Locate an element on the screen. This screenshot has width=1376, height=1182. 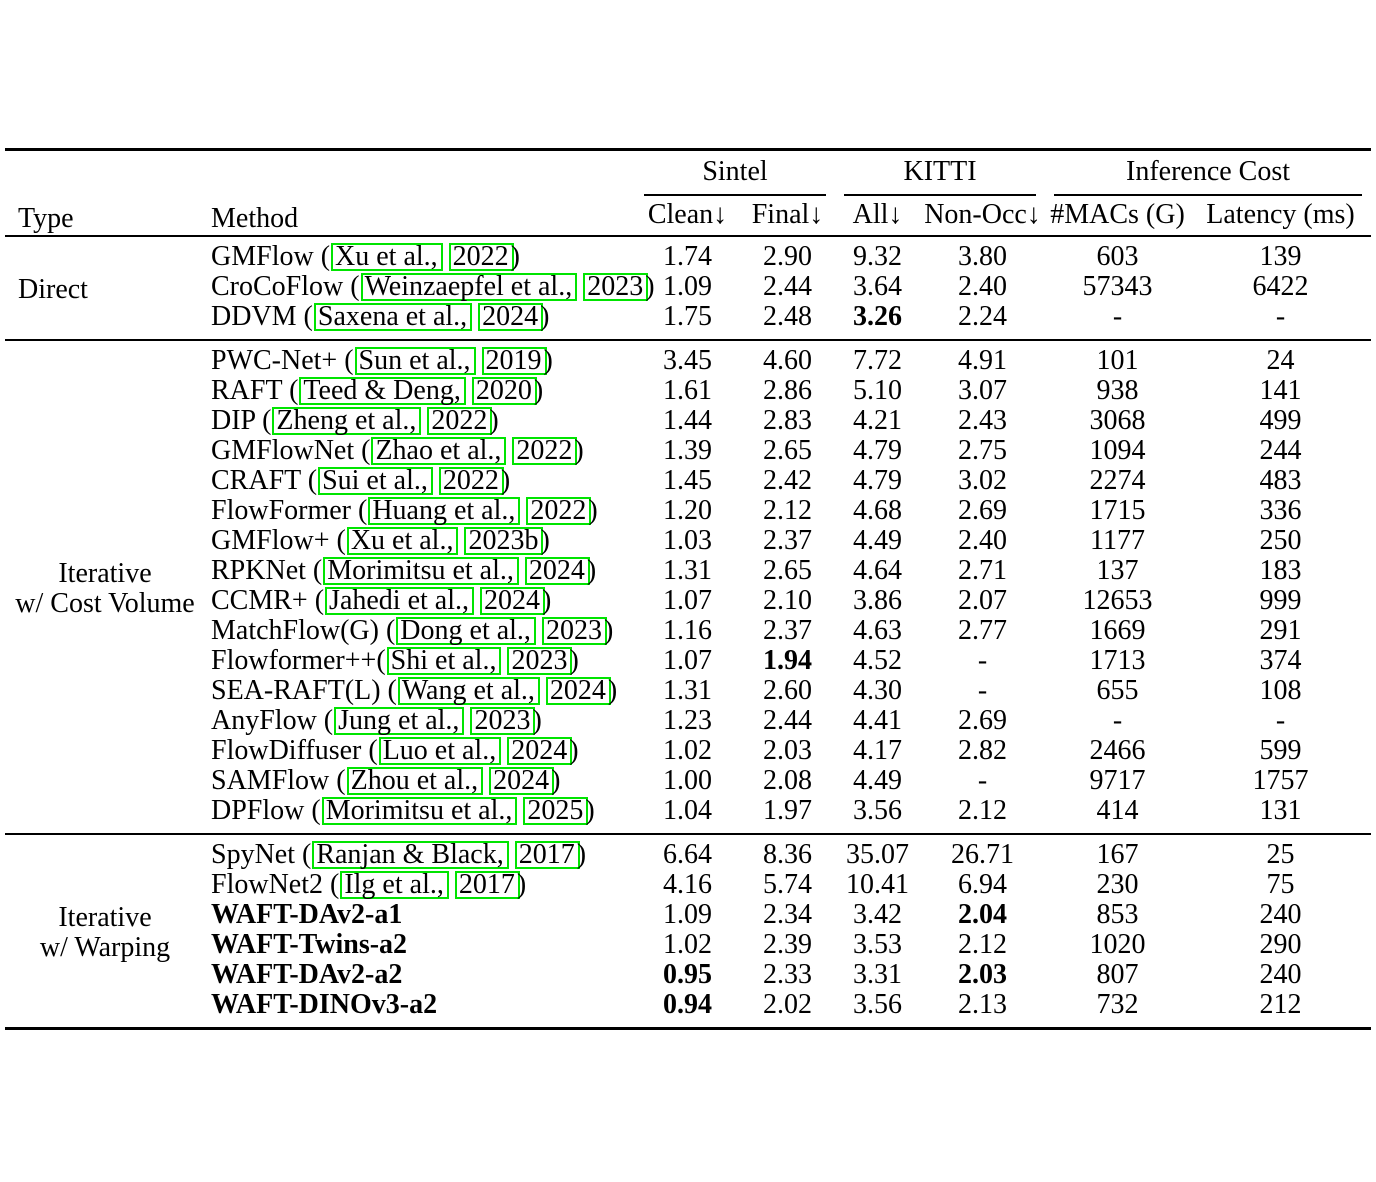
value-cell: 1757 is located at coordinates (1280, 780).